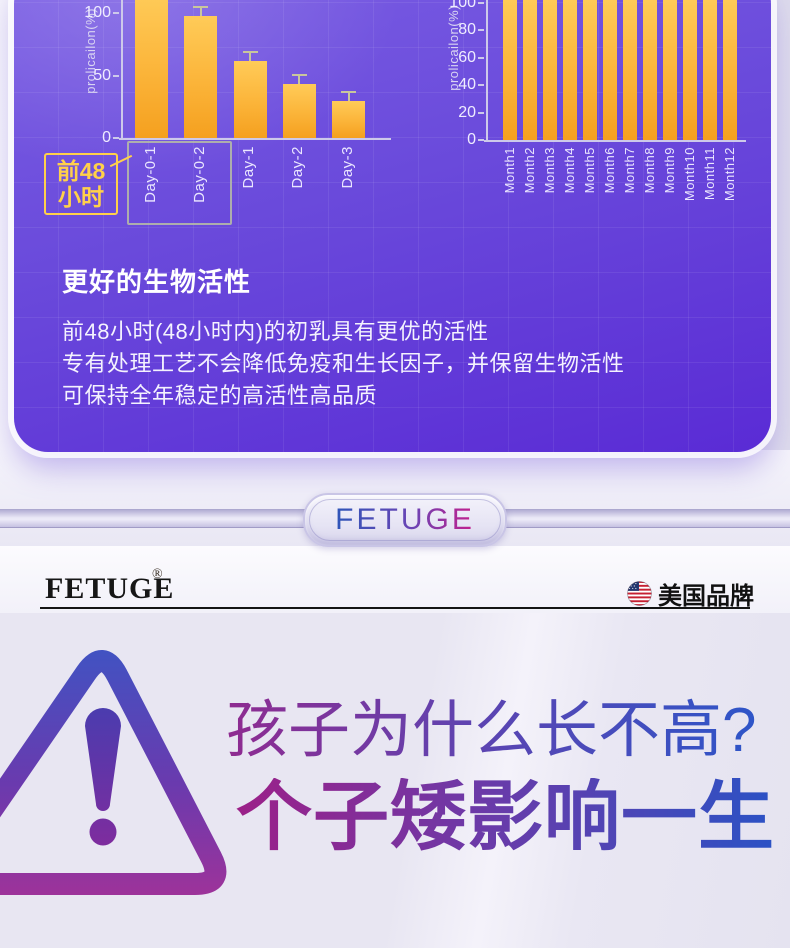 Image resolution: width=790 pixels, height=948 pixels. Describe the element at coordinates (157, 282) in the screenshot. I see `card-heading: 更好的生物活性` at that location.